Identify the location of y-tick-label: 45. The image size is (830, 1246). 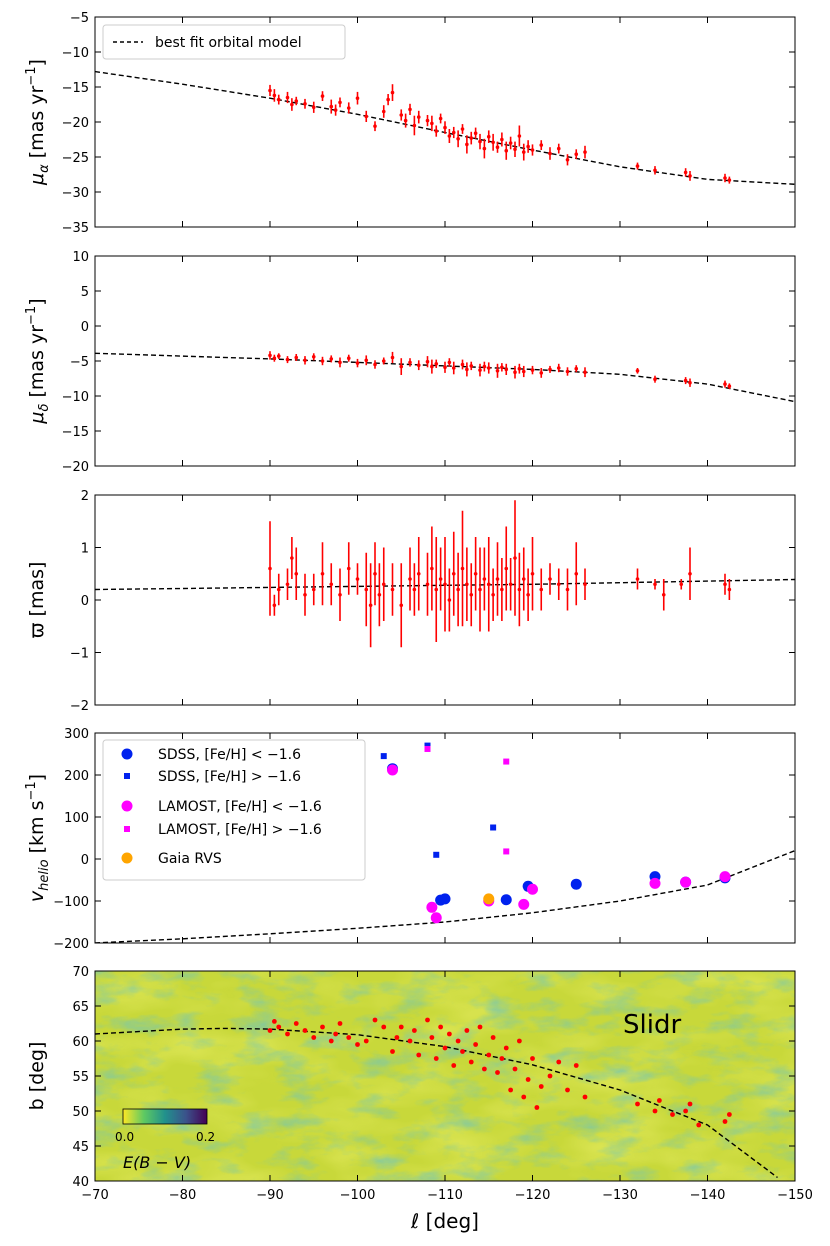
(80, 1147).